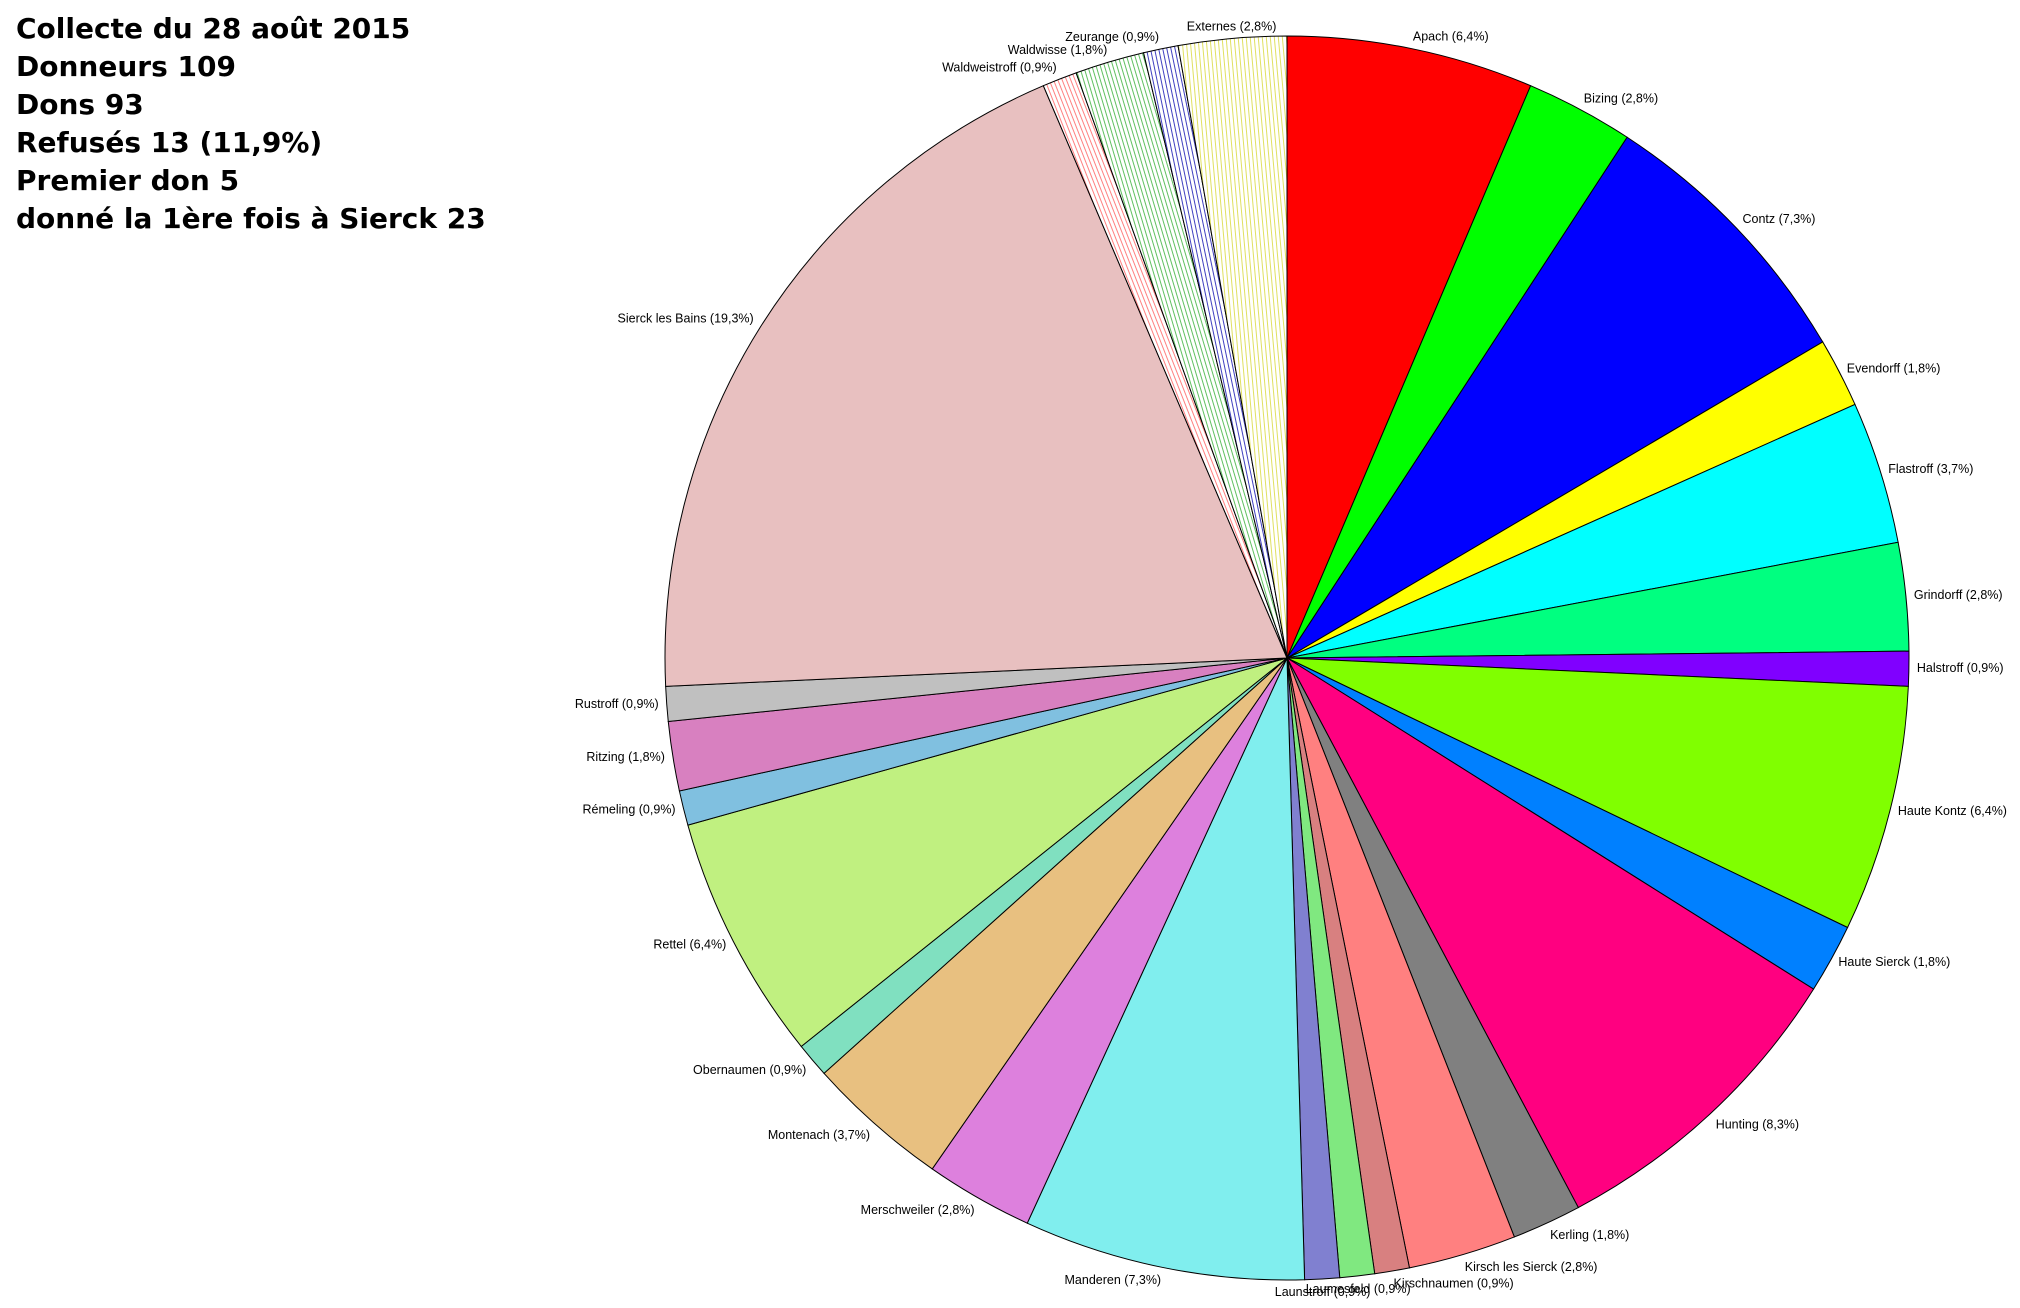 This screenshot has height=1308, width=2020. I want to click on slice-label-launstroff: Launstroff (0,9%), so click(1323, 1292).